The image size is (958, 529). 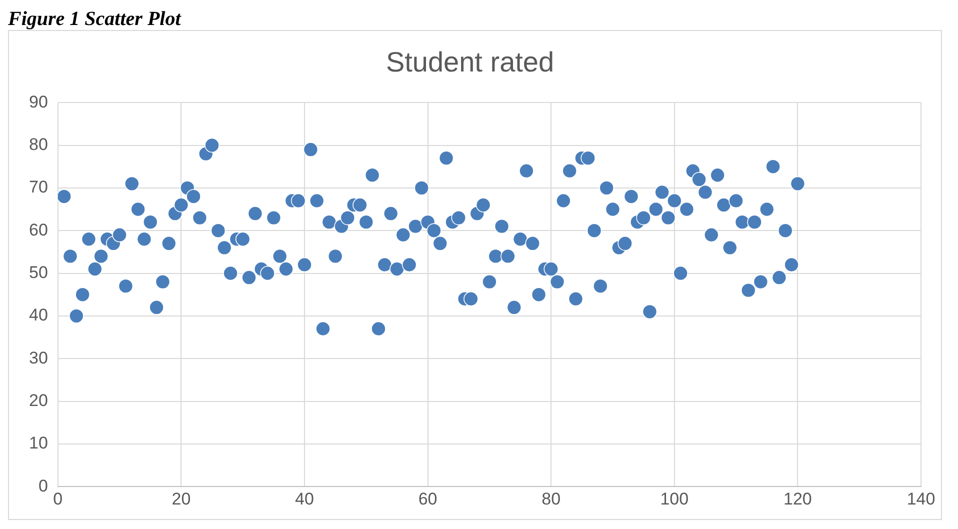 What do you see at coordinates (58, 498) in the screenshot?
I see `x-tick-label: 0` at bounding box center [58, 498].